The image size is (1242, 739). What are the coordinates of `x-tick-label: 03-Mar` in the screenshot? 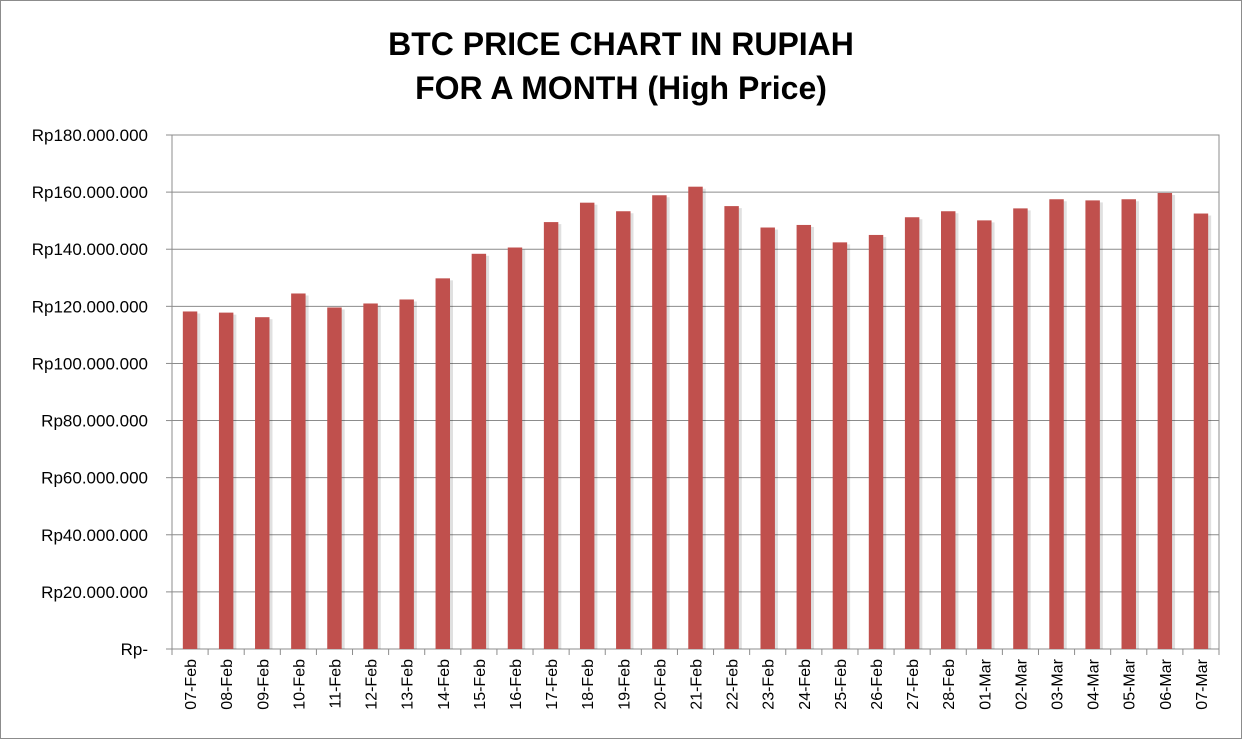 It's located at (1058, 683).